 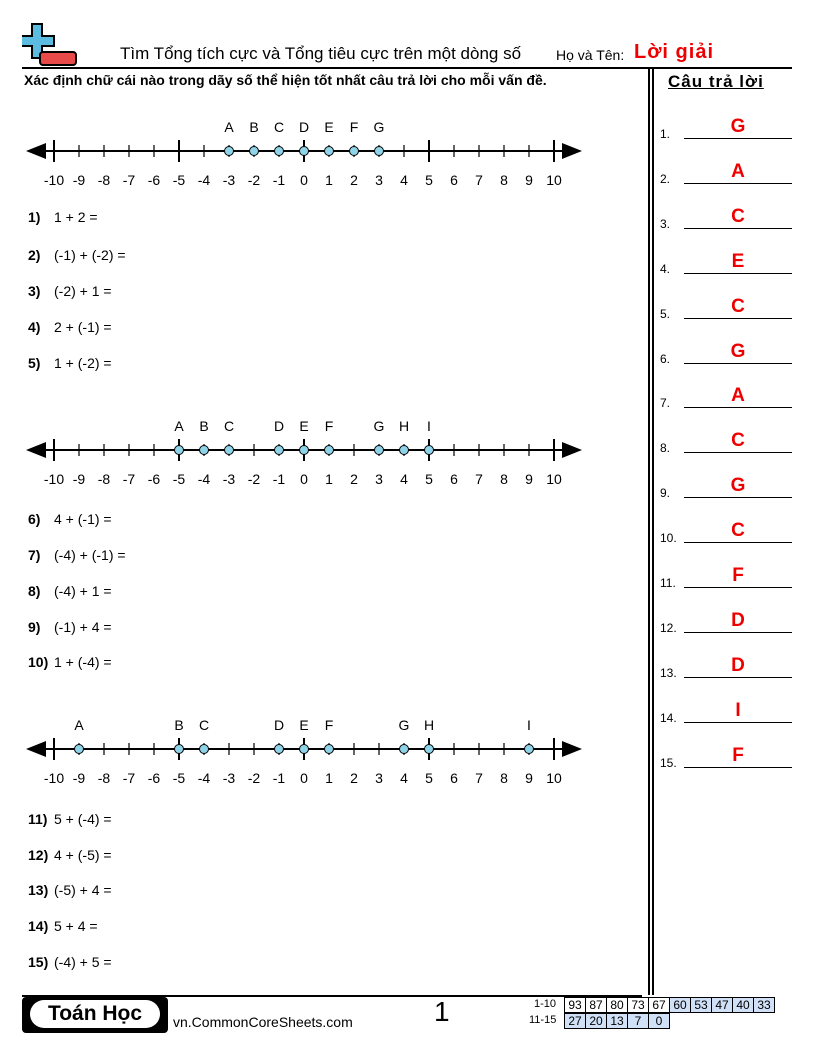 What do you see at coordinates (726, 128) in the screenshot?
I see `answer-row: 1. G` at bounding box center [726, 128].